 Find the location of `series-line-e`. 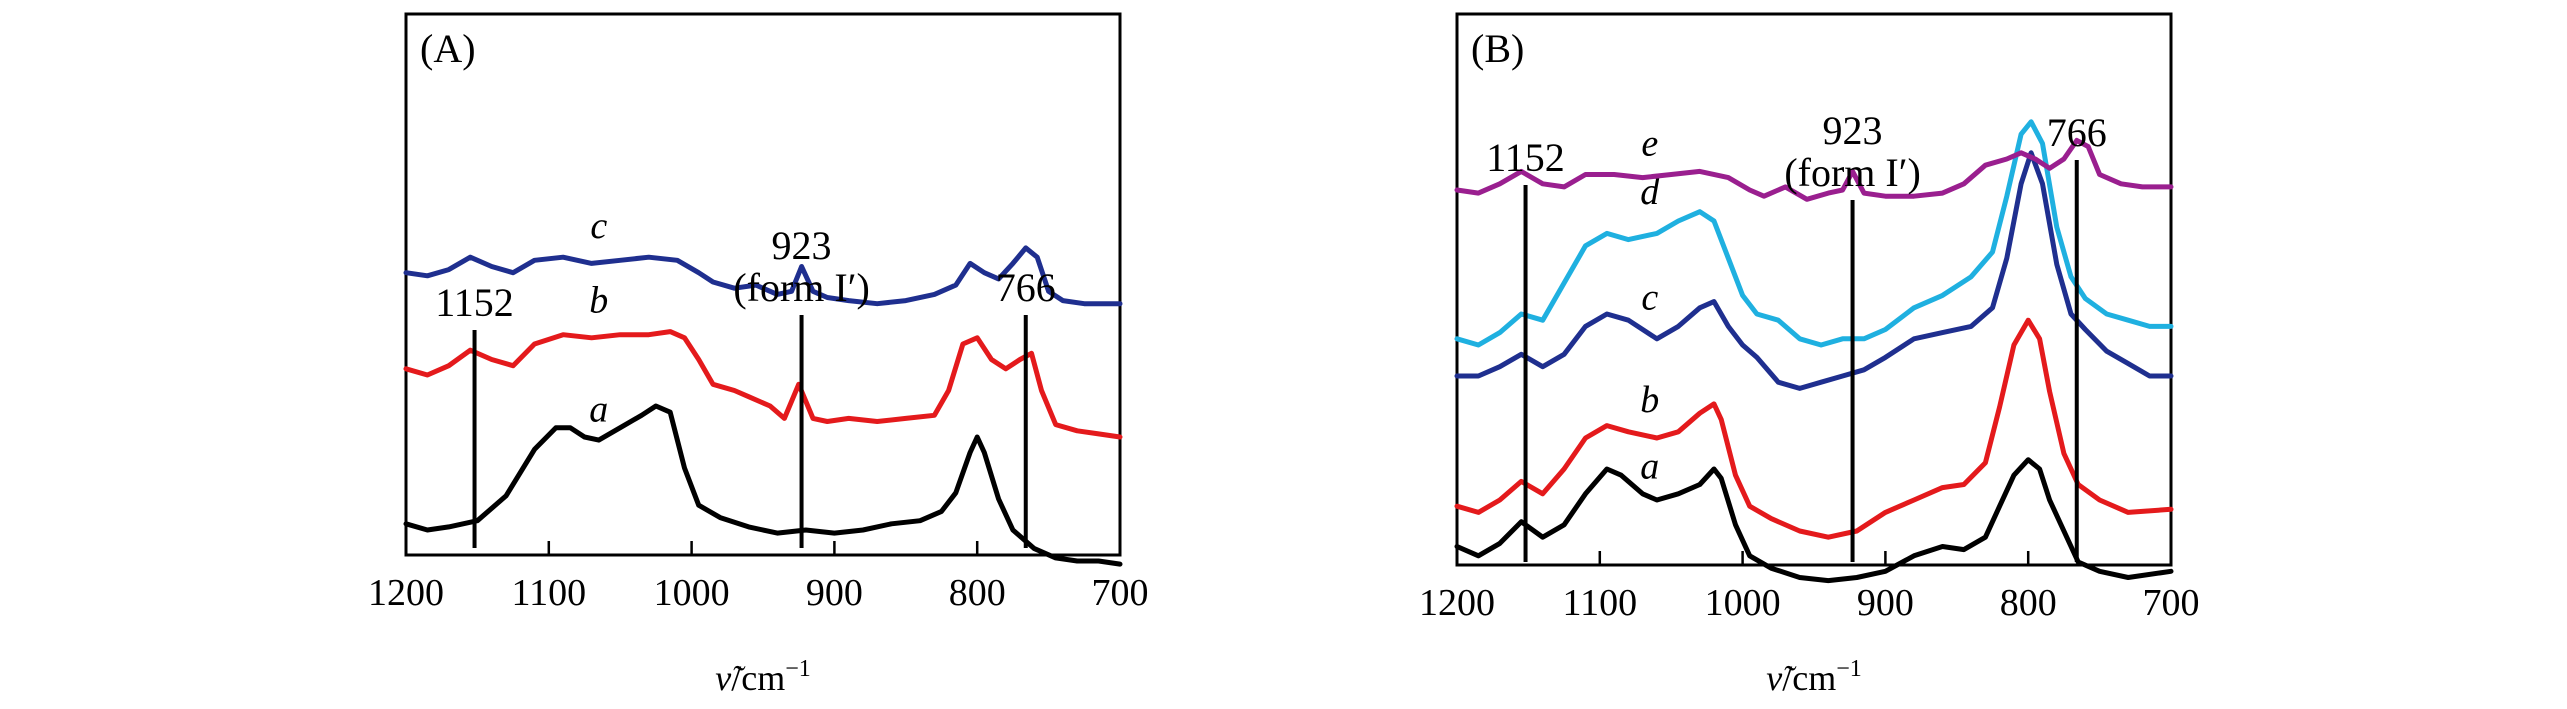

series-line-e is located at coordinates (1814, 169).